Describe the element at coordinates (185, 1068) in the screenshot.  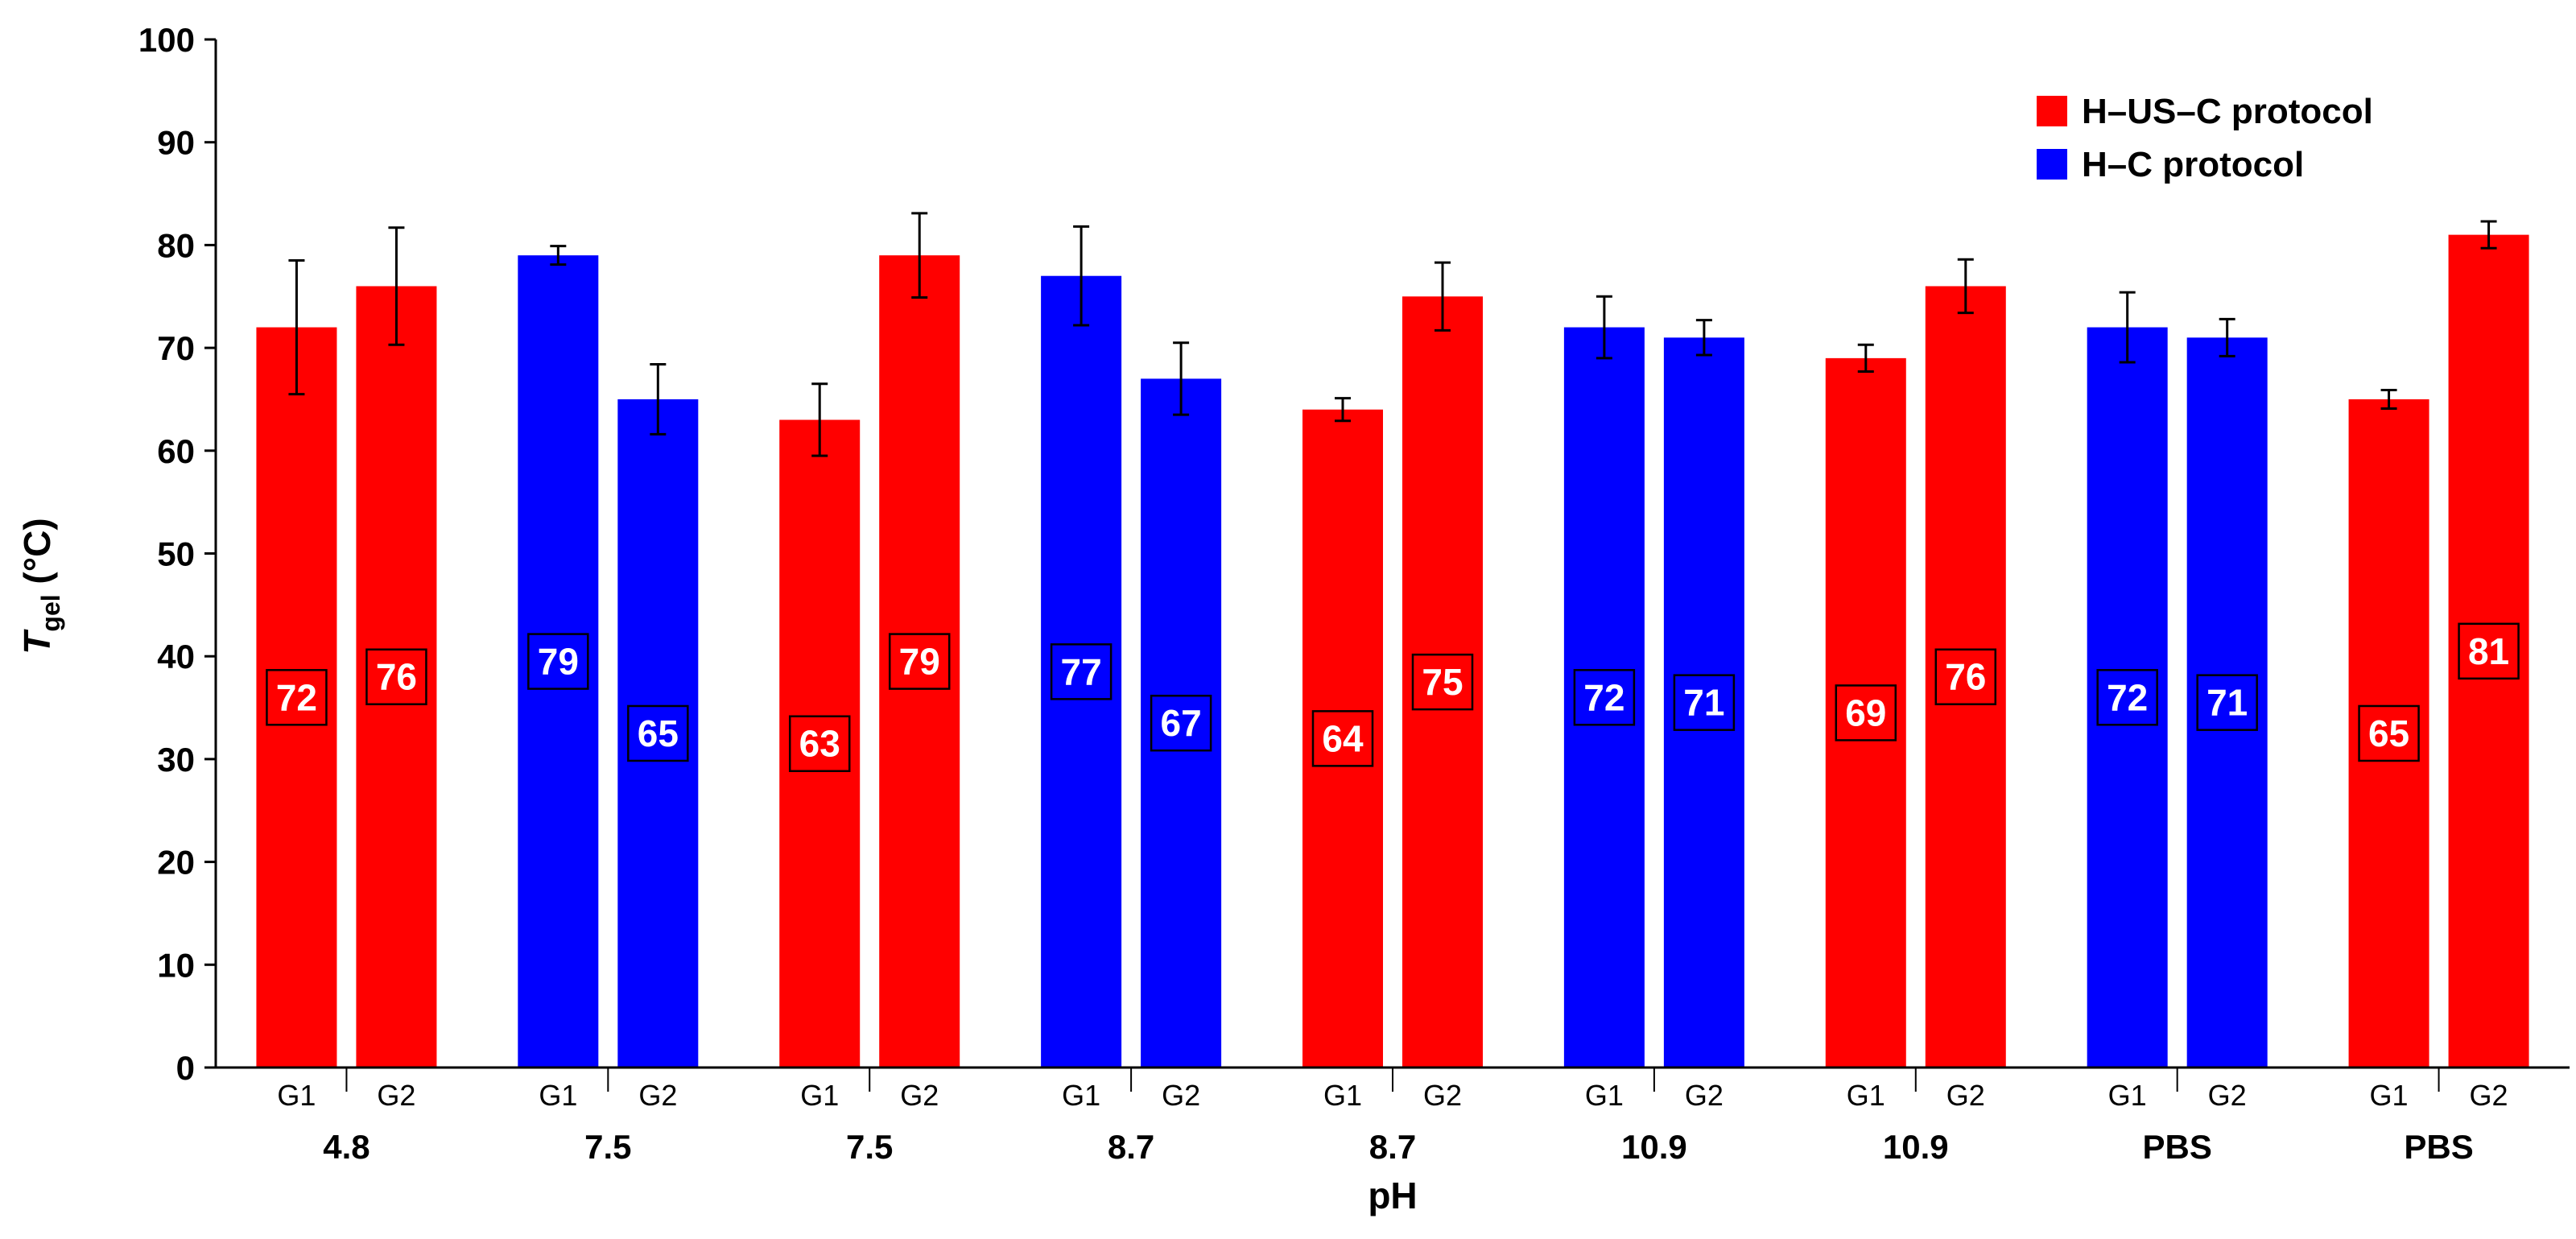
I see `y-tick-label: 0` at that location.